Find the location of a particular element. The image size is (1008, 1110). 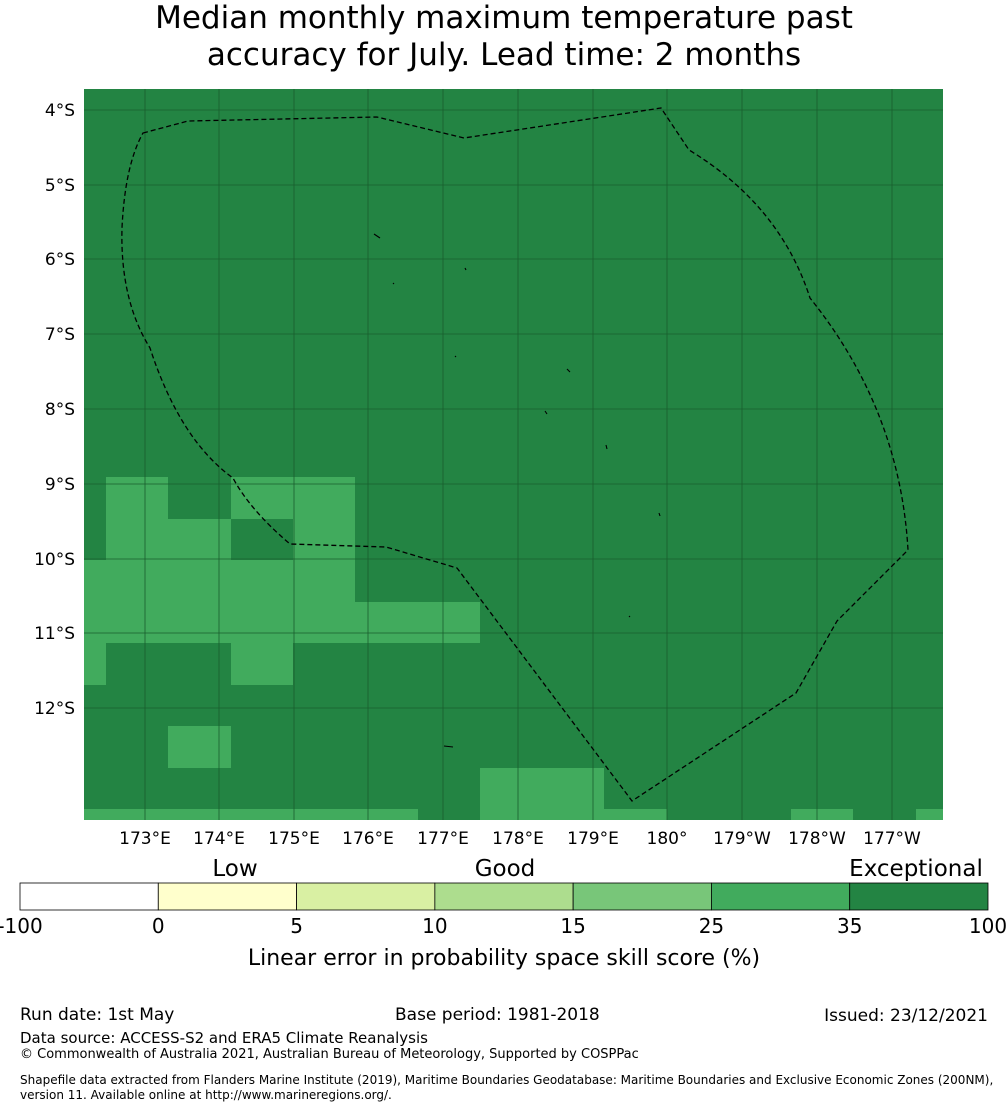

latitude-label: 10°S is located at coordinates (54, 560).